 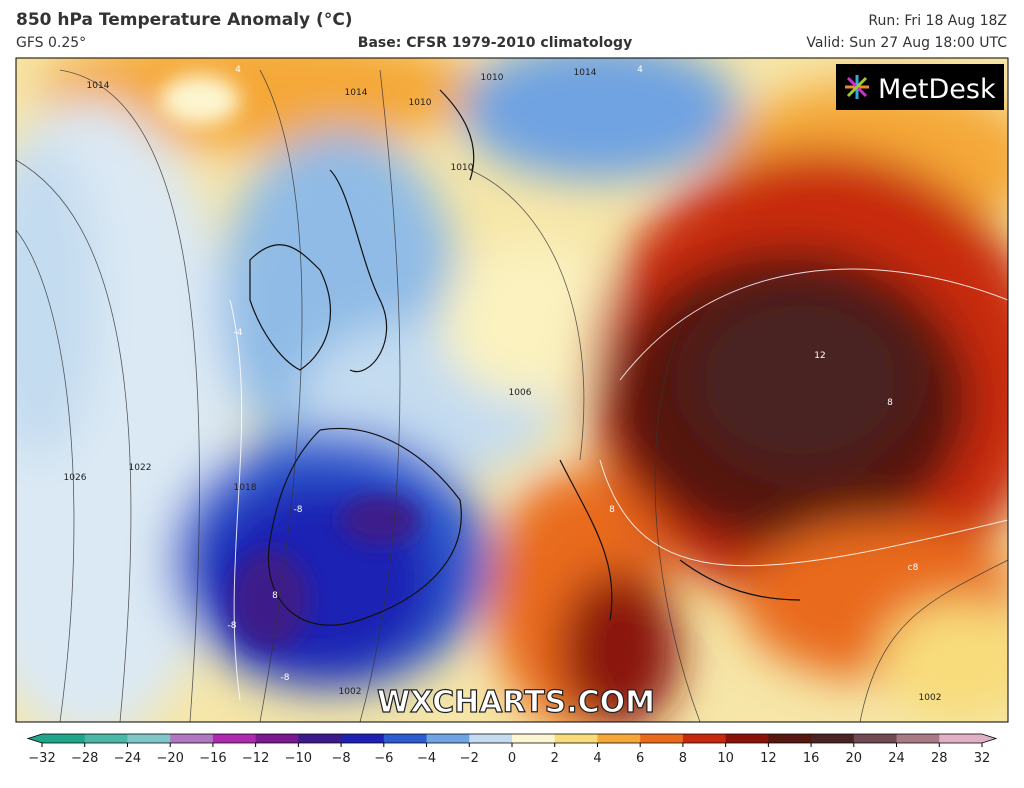 I want to click on contour-label: c8, so click(x=913, y=568).